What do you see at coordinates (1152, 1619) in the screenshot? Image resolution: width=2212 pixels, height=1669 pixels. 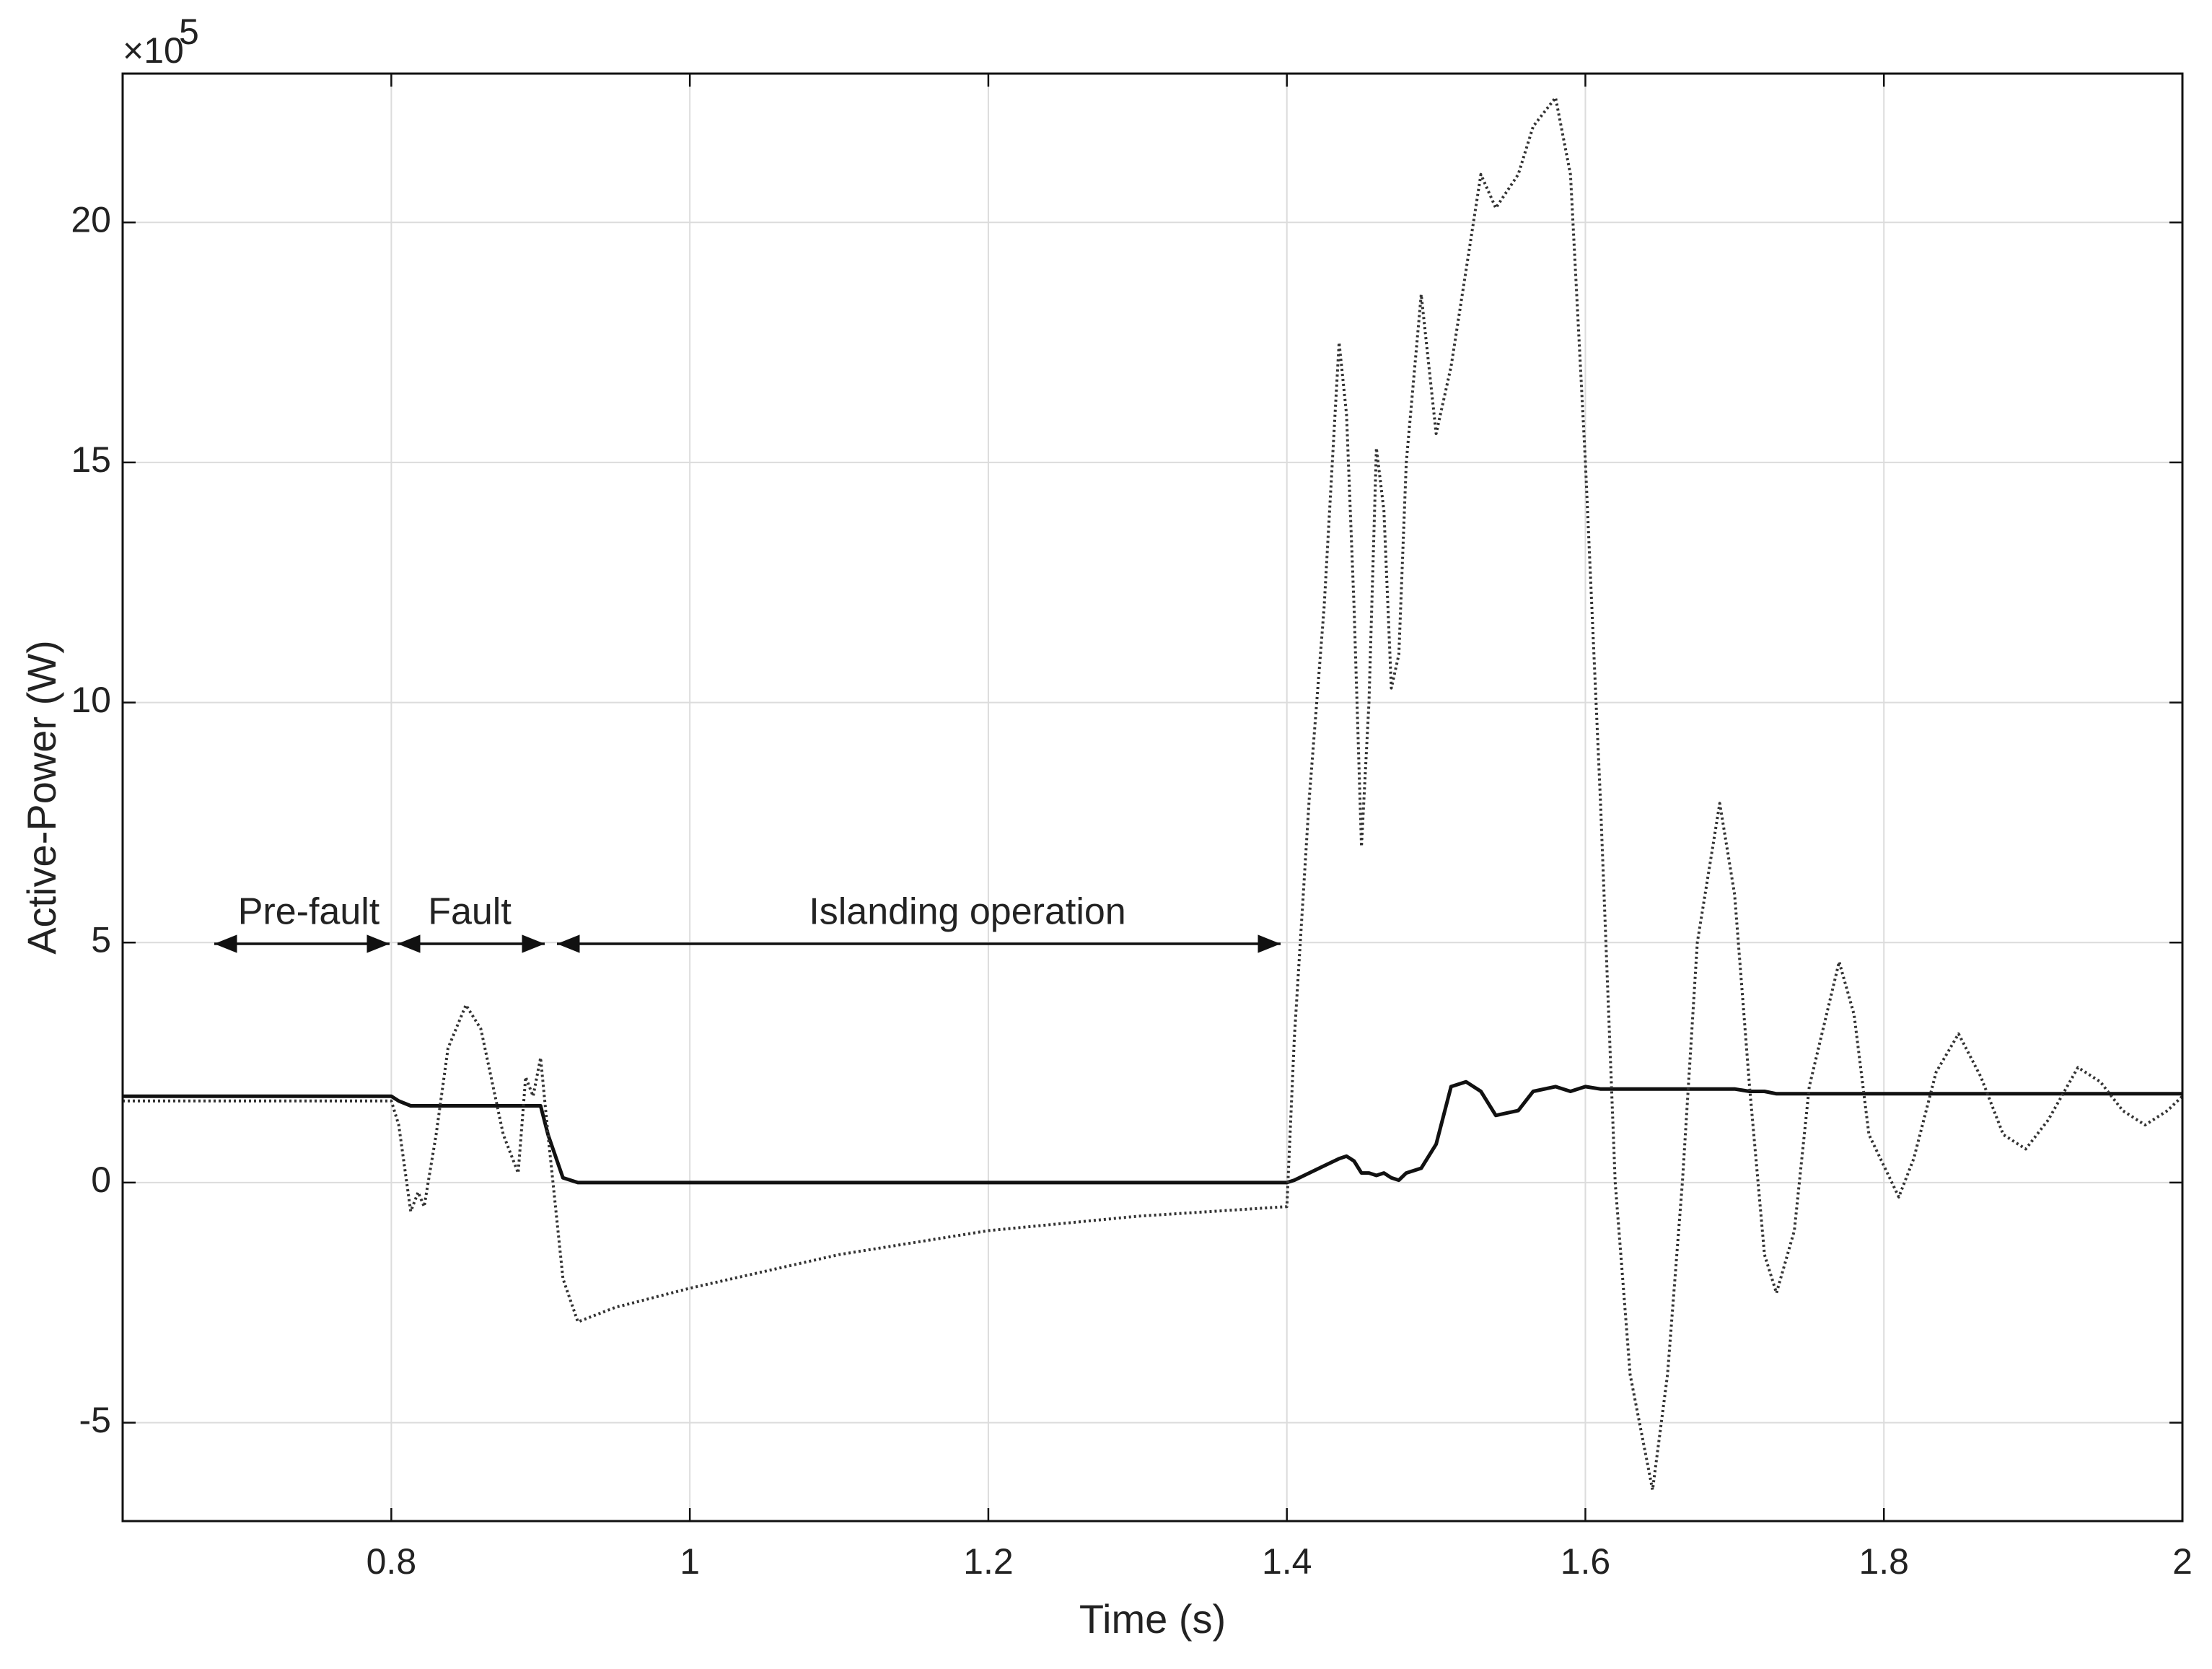 I see `x-axis-label: Time (s)` at bounding box center [1152, 1619].